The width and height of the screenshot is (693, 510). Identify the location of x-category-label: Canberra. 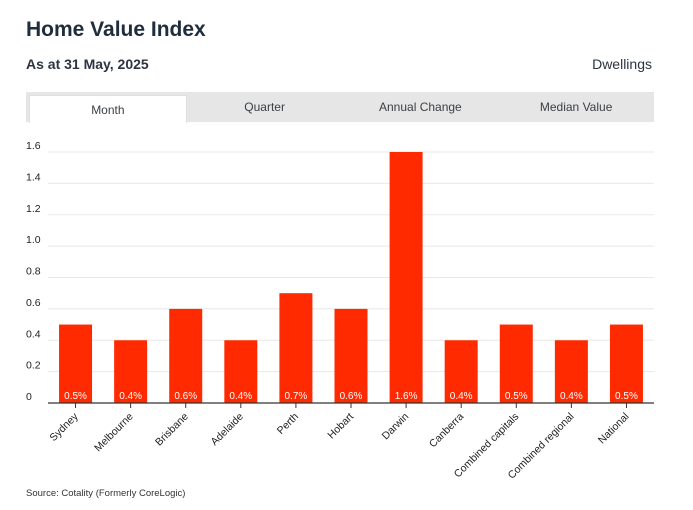
(447, 431).